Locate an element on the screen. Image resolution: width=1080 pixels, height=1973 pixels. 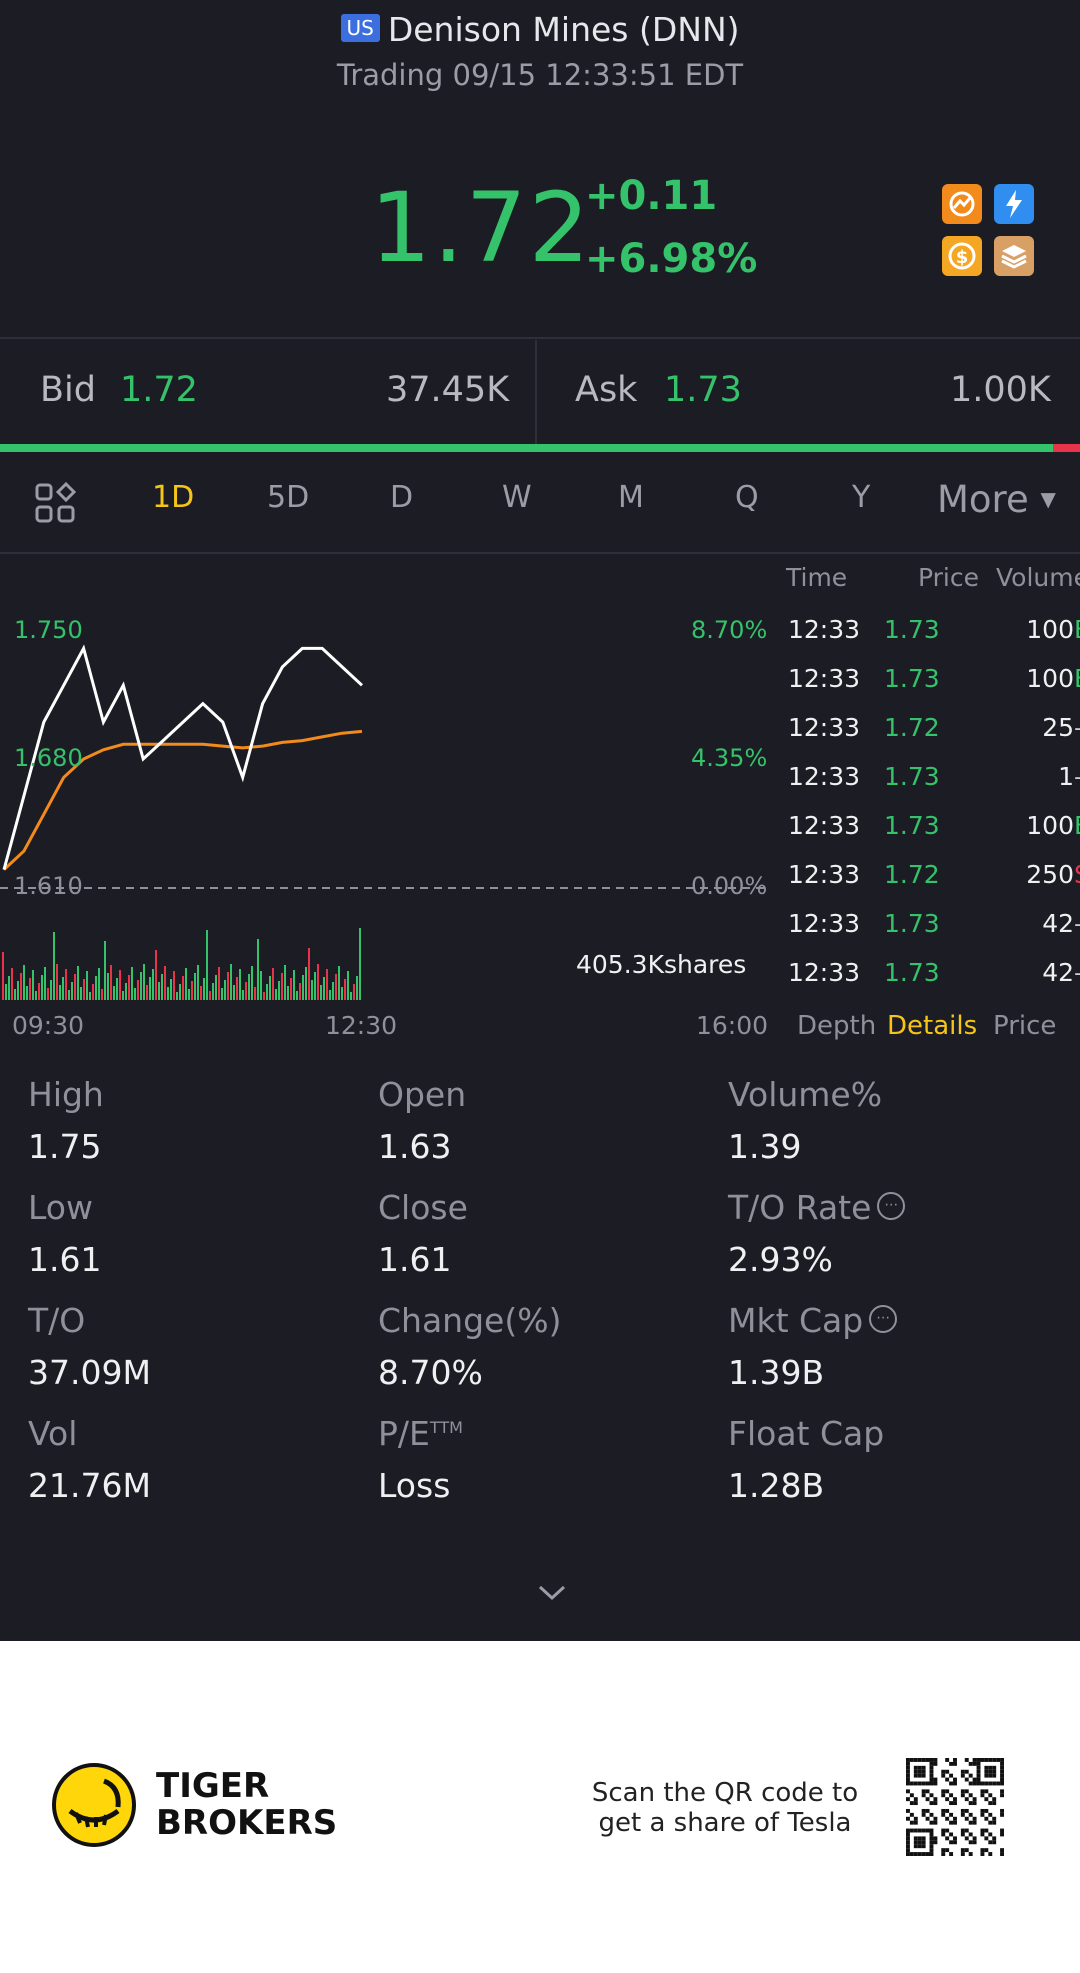
price-change-pct: +6.98% is located at coordinates (671, 259).